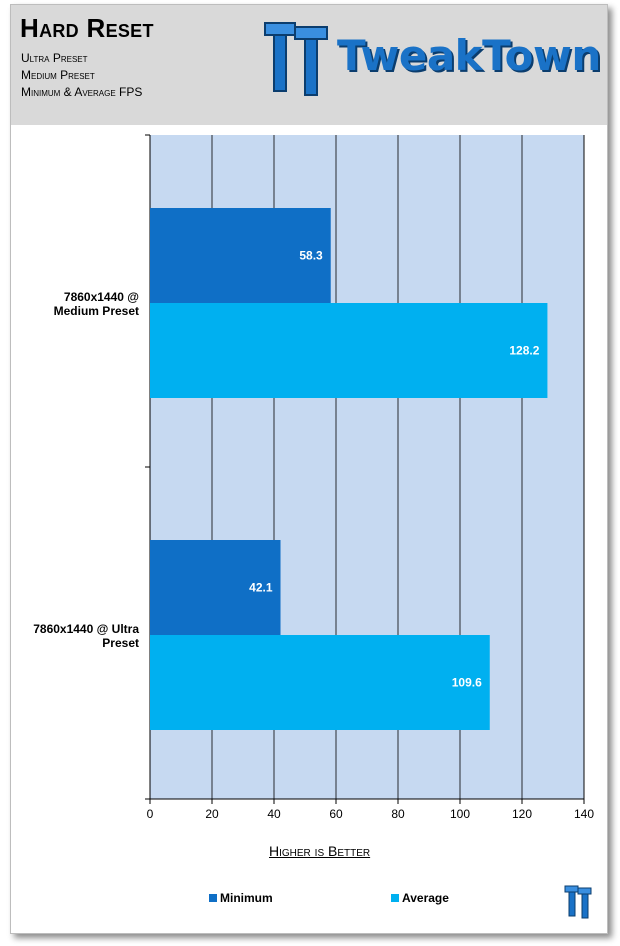  Describe the element at coordinates (120, 643) in the screenshot. I see `category-label-ultra-line2: Preset` at that location.